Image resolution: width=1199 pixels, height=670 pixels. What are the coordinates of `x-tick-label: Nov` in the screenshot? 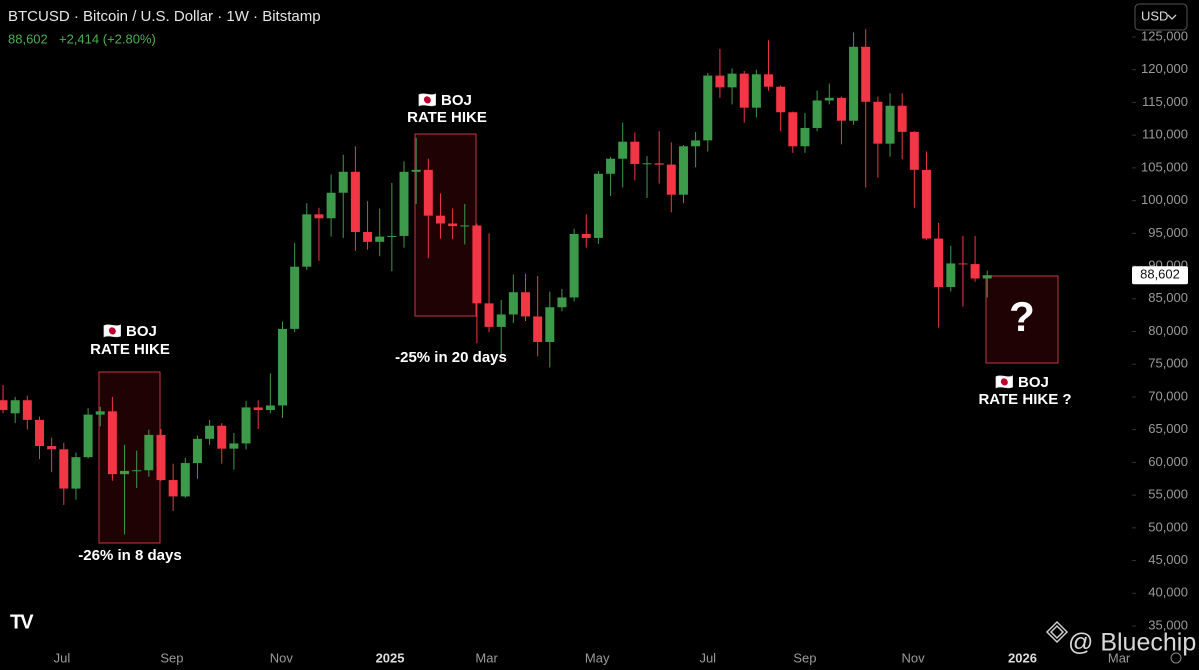 It's located at (282, 657).